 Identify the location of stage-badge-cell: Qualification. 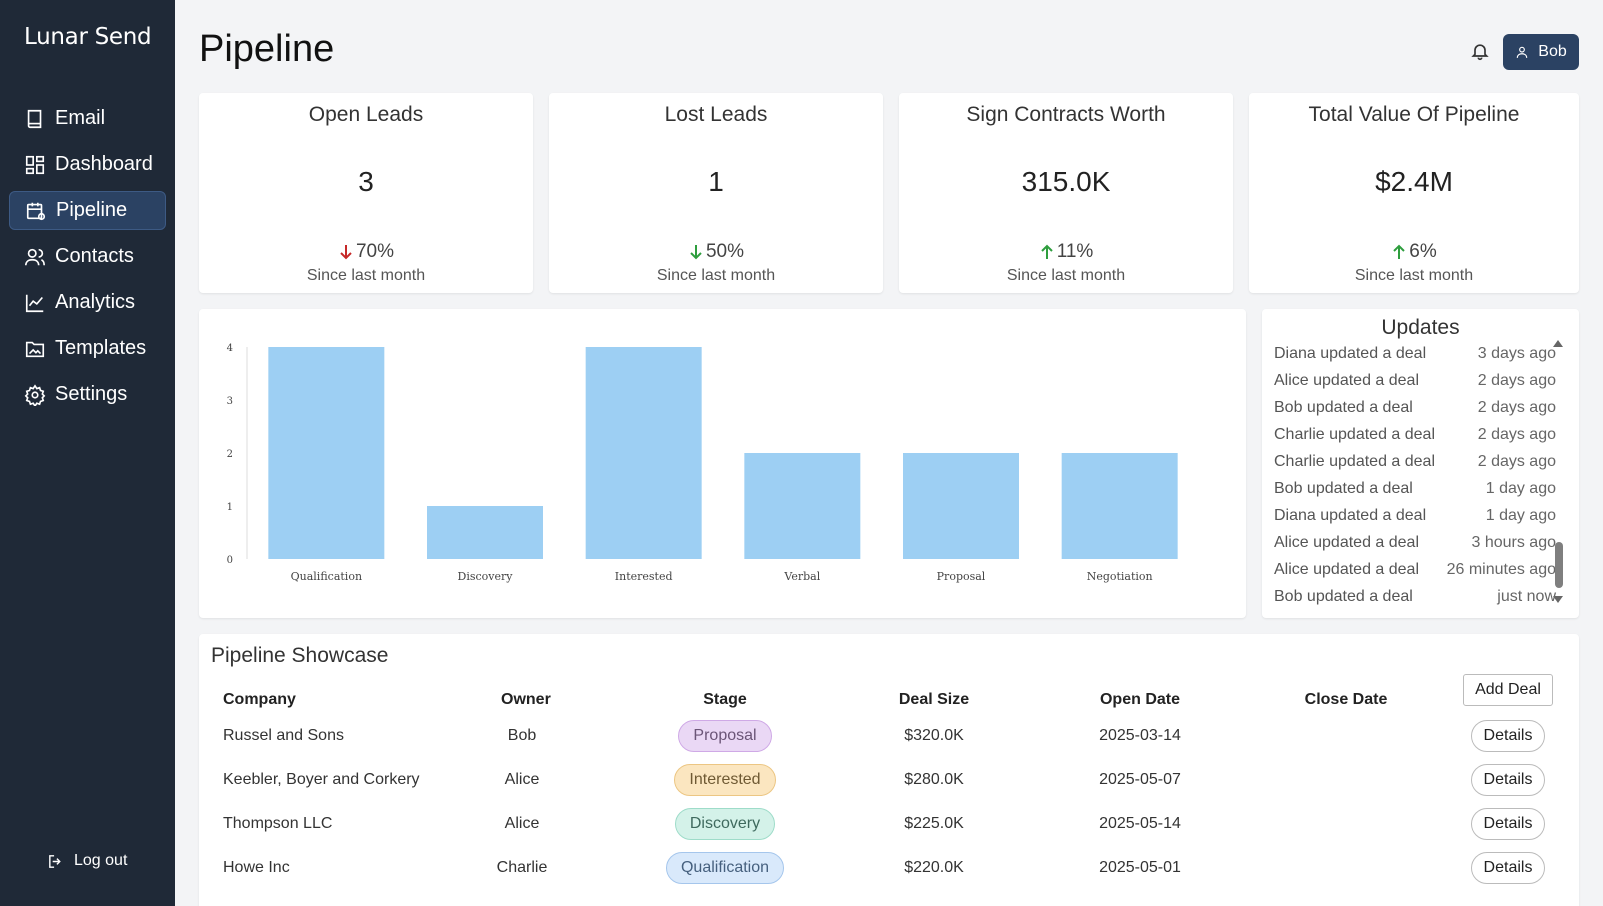
(725, 868).